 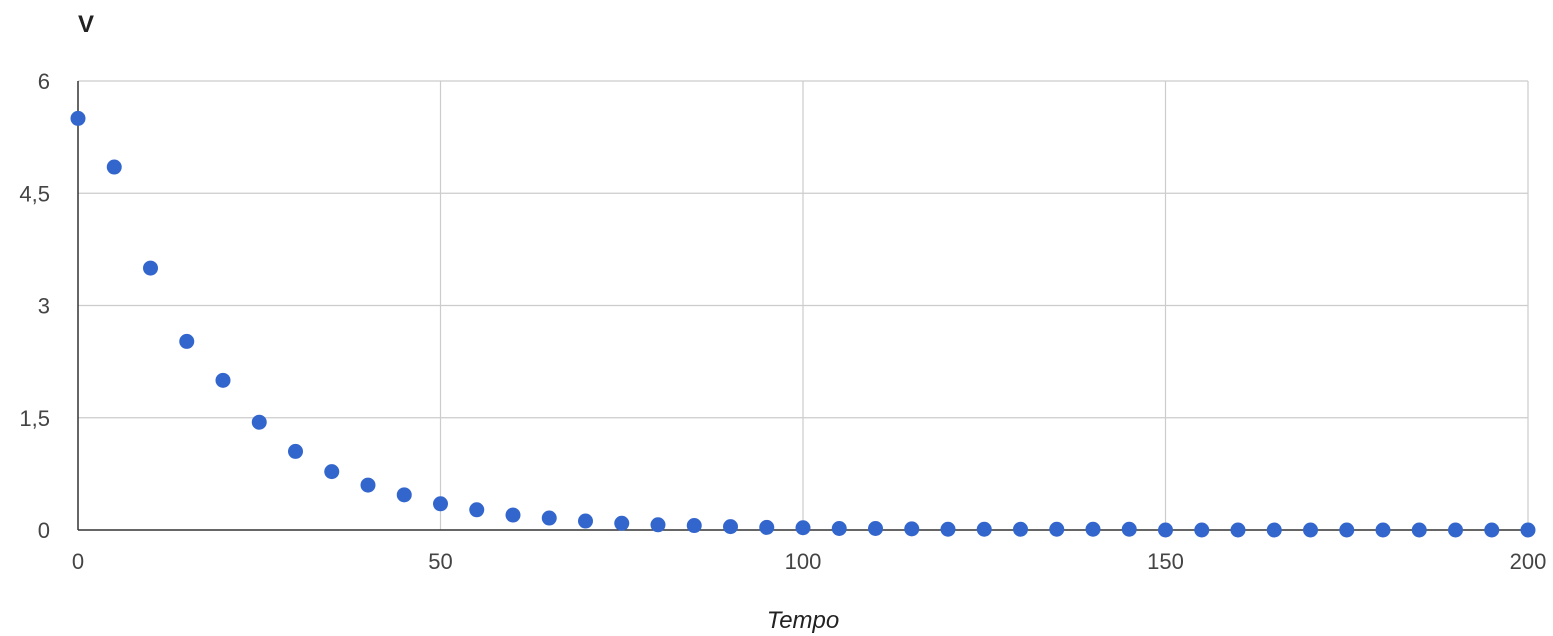 What do you see at coordinates (440, 561) in the screenshot?
I see `x-tick-label: 50` at bounding box center [440, 561].